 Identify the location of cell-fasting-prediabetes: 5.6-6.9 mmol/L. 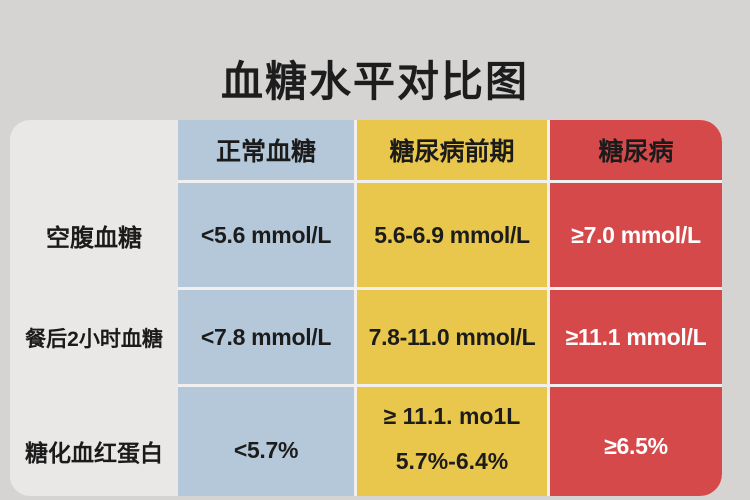
(452, 235).